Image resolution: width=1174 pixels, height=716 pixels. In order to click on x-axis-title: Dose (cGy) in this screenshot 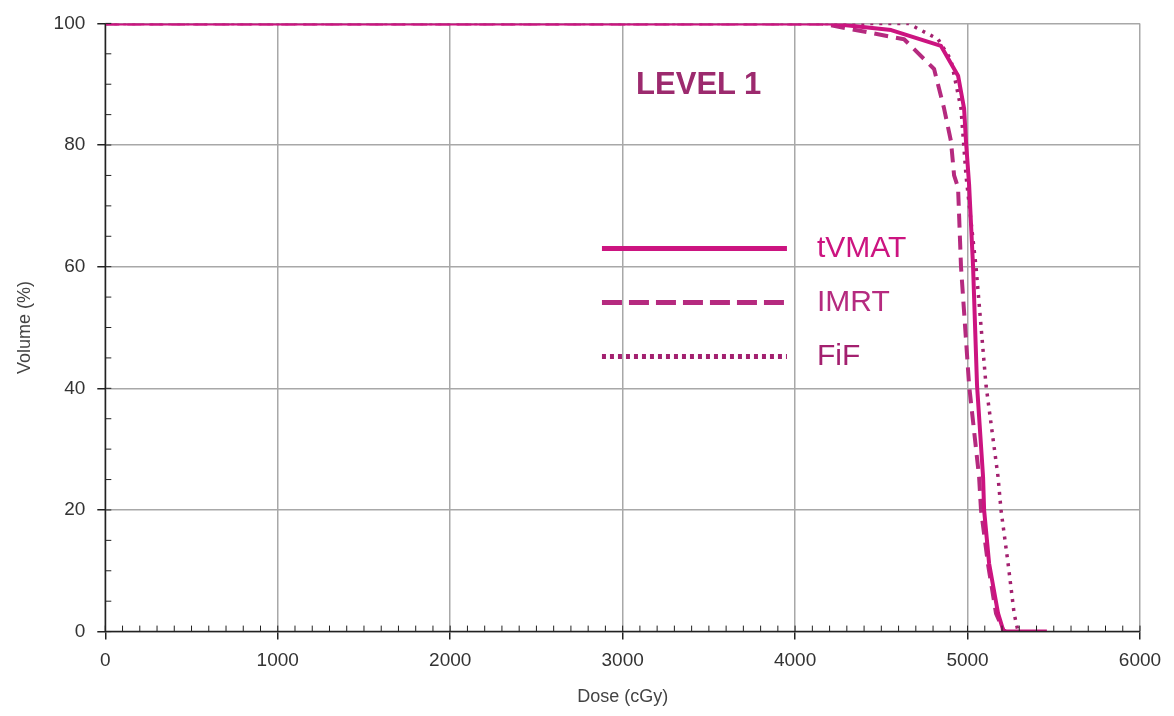, I will do `click(623, 696)`.